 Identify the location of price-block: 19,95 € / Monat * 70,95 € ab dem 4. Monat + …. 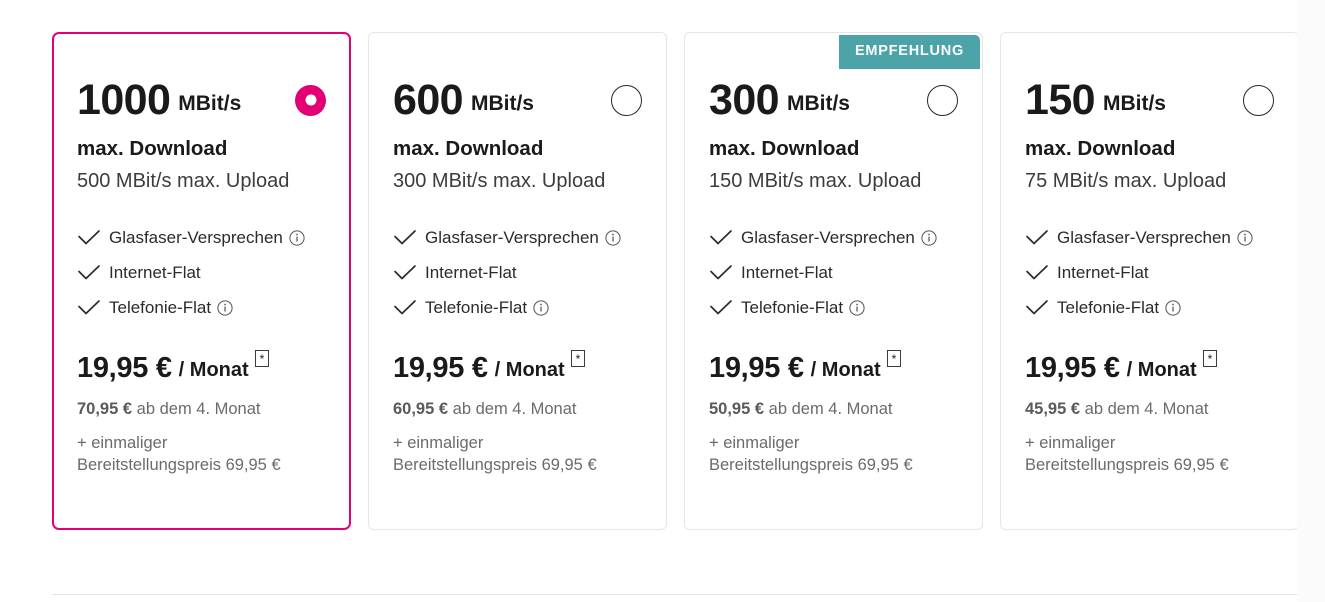
(201, 413).